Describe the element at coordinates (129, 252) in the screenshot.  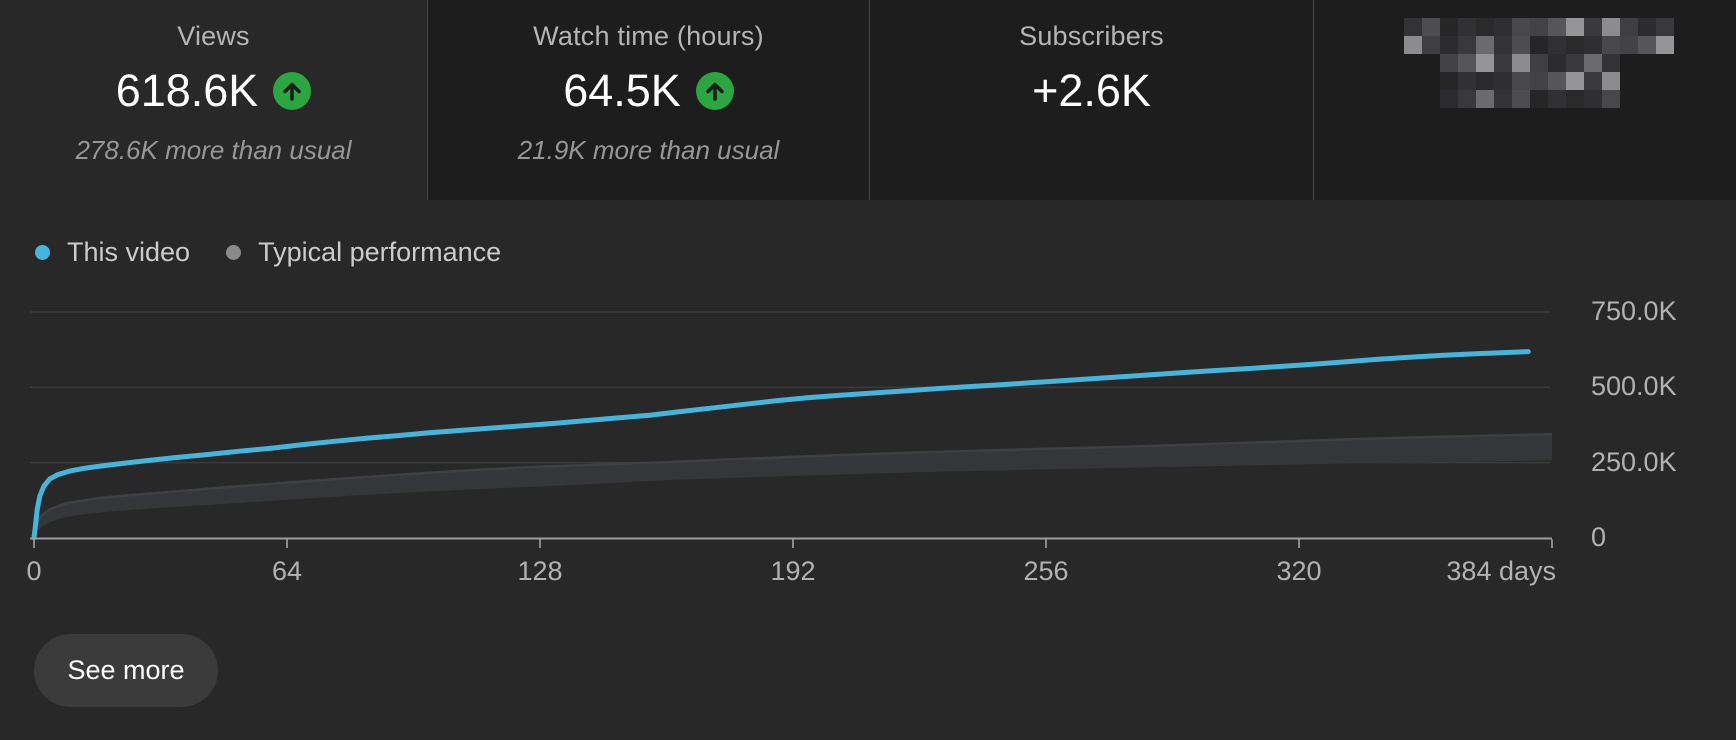
I see `legend-this-video-label: This video` at that location.